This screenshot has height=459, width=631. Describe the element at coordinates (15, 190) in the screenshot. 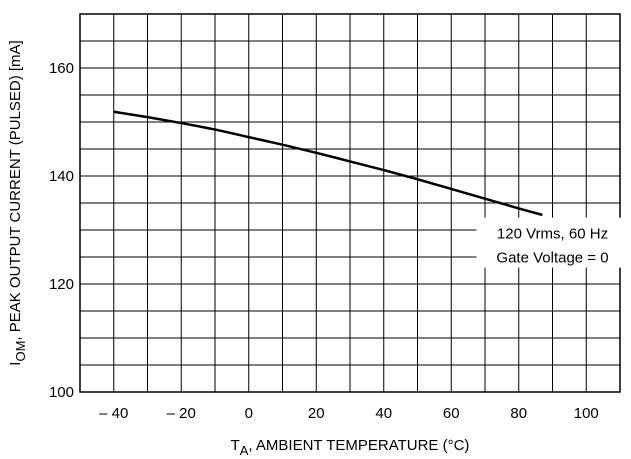

I see `y-axis-label-rest: , PEAK OUTPUT CURRENT (PULSED) [mA]` at that location.